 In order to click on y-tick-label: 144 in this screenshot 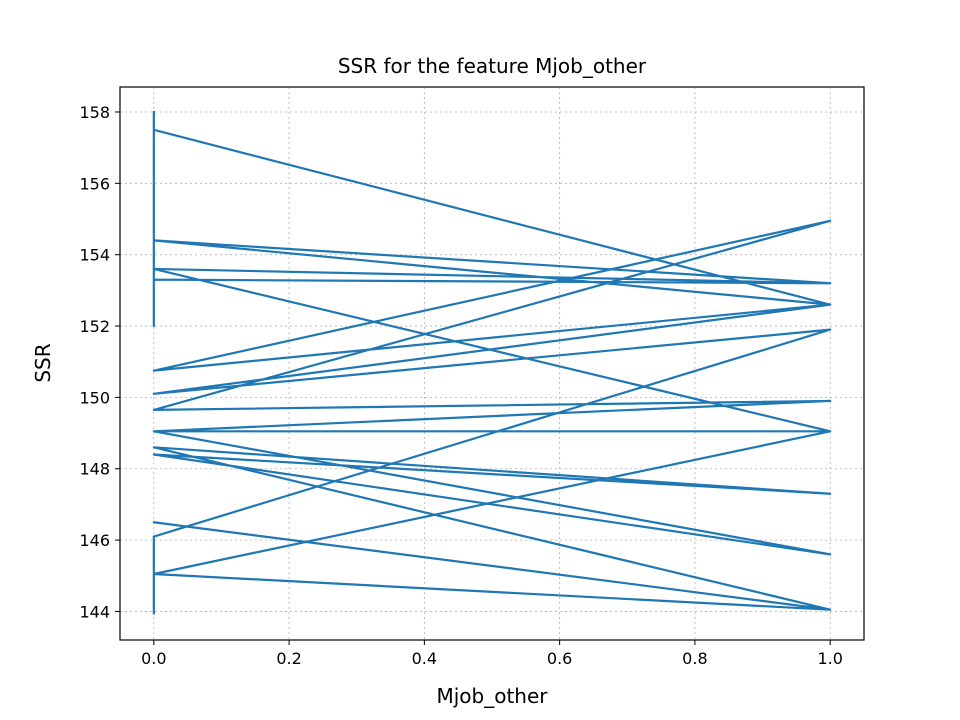, I will do `click(94, 611)`.